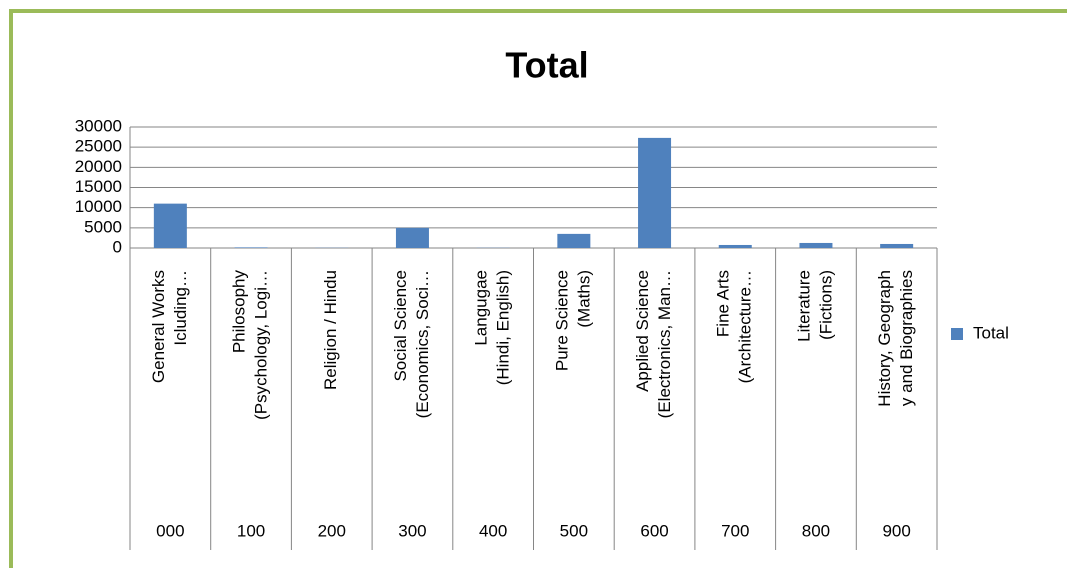  Describe the element at coordinates (332, 530) in the screenshot. I see `x-tick-label: 200` at that location.